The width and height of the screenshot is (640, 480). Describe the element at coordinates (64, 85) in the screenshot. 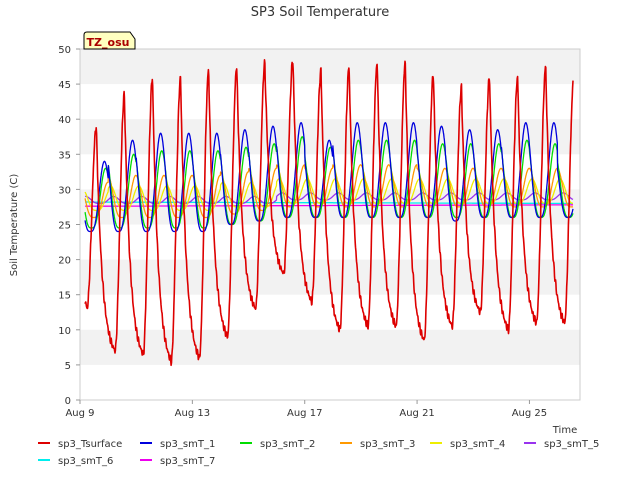

I see `y-tick-label: 45` at that location.